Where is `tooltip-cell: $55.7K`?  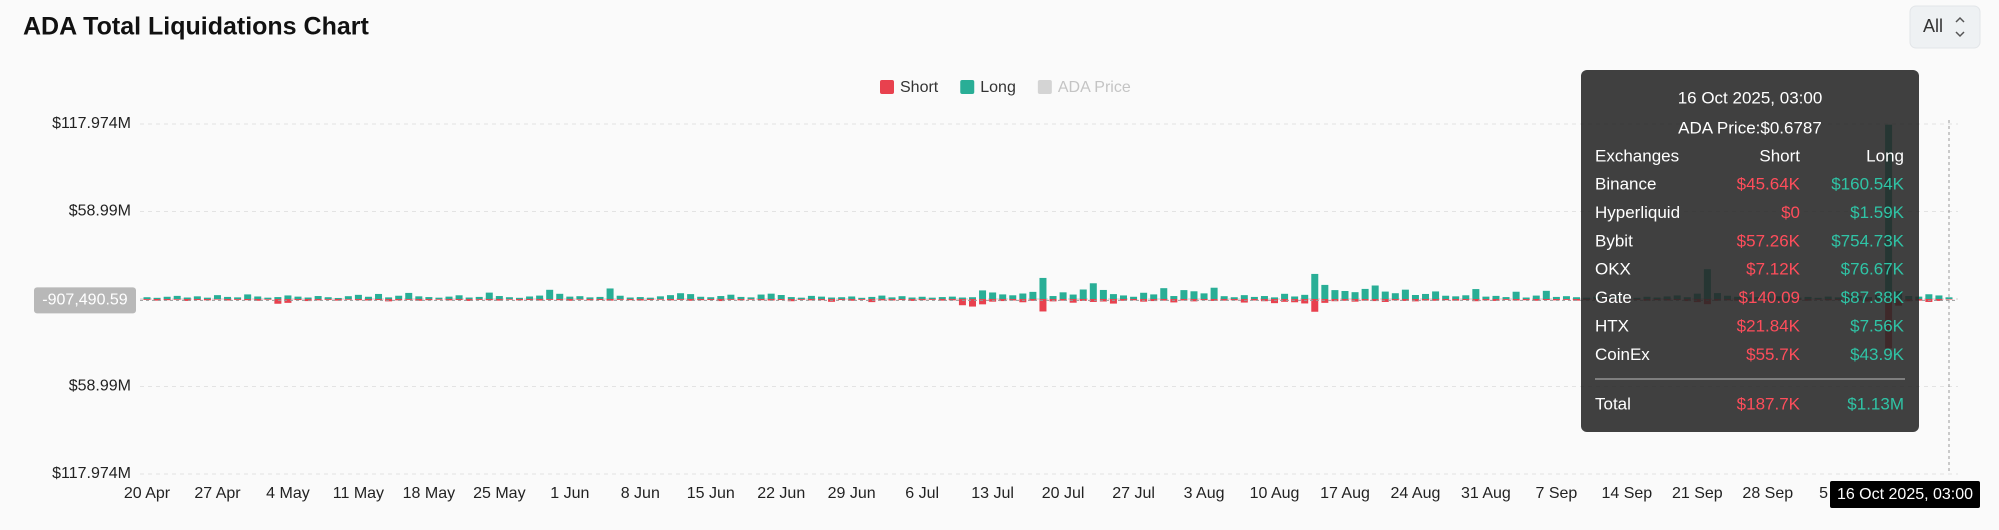
tooltip-cell: $55.7K is located at coordinates (1773, 354).